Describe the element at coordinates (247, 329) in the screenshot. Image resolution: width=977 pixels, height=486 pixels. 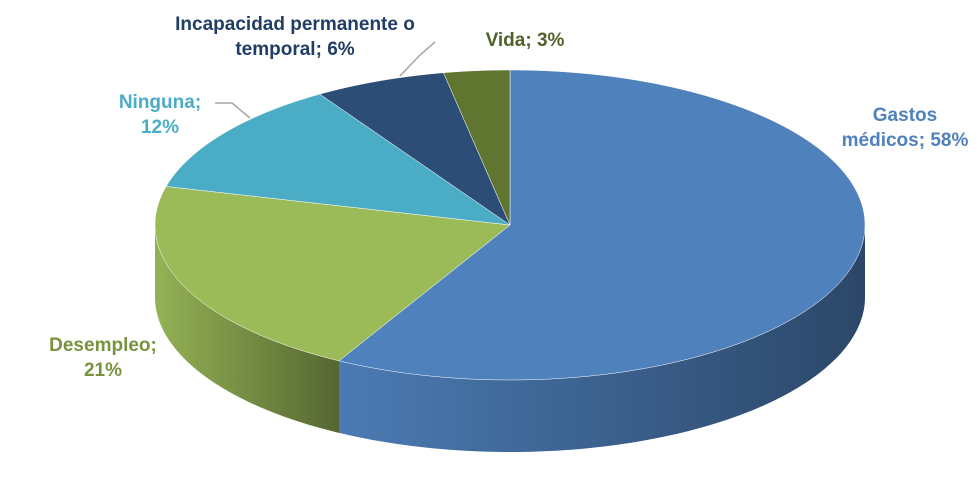
I see `slice-side-shade` at that location.